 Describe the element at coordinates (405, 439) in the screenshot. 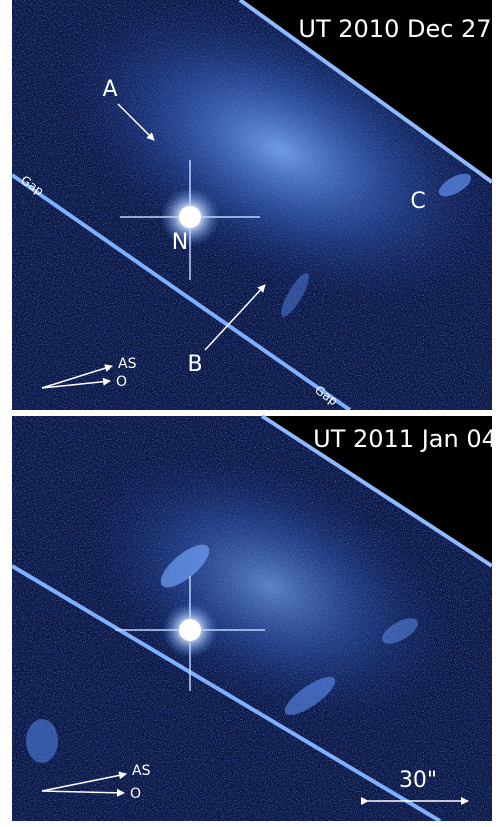

I see `panel-title: UT 2011 Jan 04` at that location.